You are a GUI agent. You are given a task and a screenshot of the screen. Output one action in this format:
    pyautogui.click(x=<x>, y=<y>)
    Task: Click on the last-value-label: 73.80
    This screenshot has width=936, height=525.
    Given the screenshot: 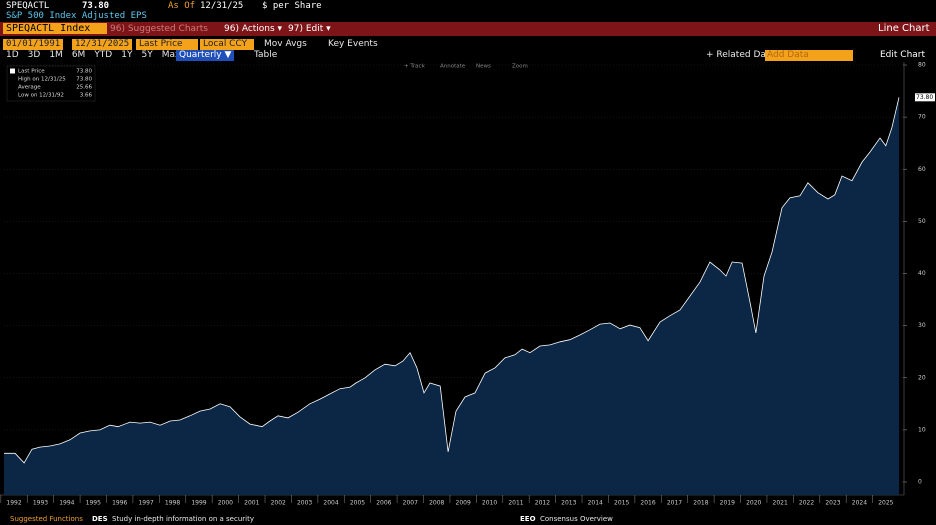 What is the action you would take?
    pyautogui.click(x=924, y=97)
    